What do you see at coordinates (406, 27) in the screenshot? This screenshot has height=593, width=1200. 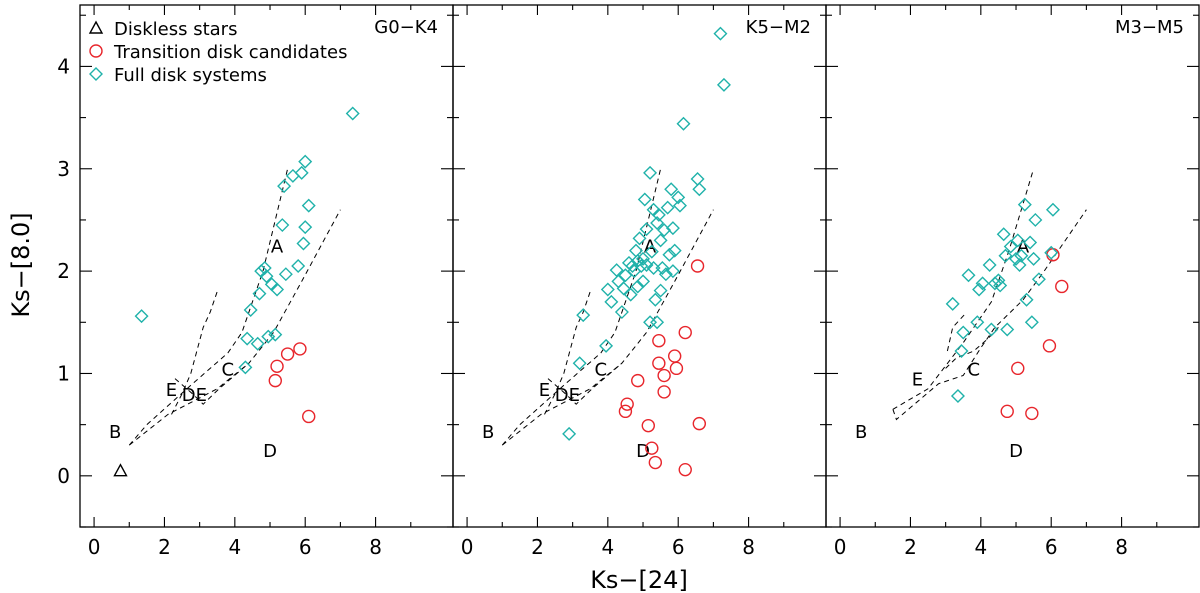 I see `panel-title: G0−K4` at bounding box center [406, 27].